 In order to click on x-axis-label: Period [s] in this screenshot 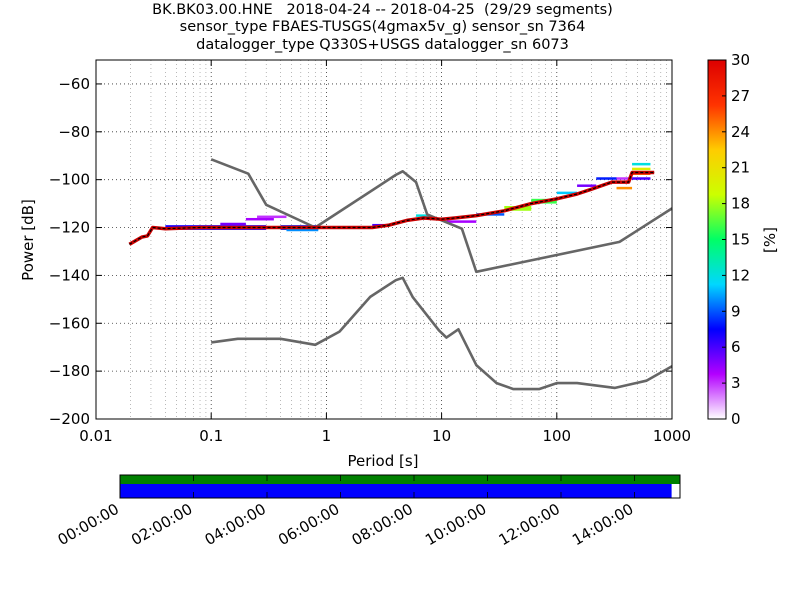, I will do `click(382, 461)`.